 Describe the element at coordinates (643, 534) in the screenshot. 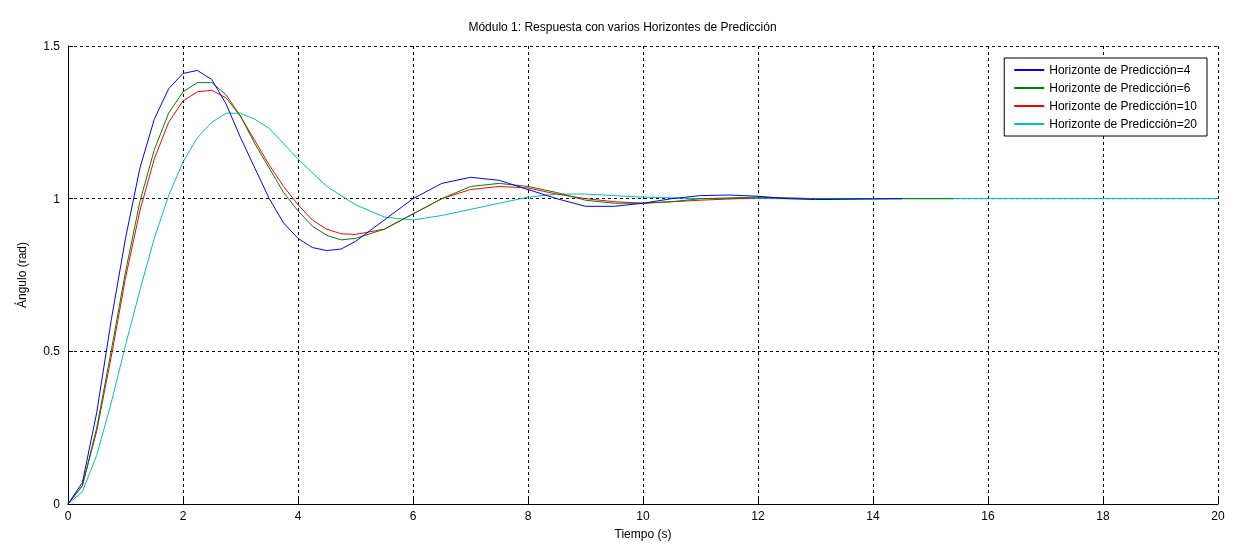

I see `x-axis-title: Tiempo (s)` at that location.